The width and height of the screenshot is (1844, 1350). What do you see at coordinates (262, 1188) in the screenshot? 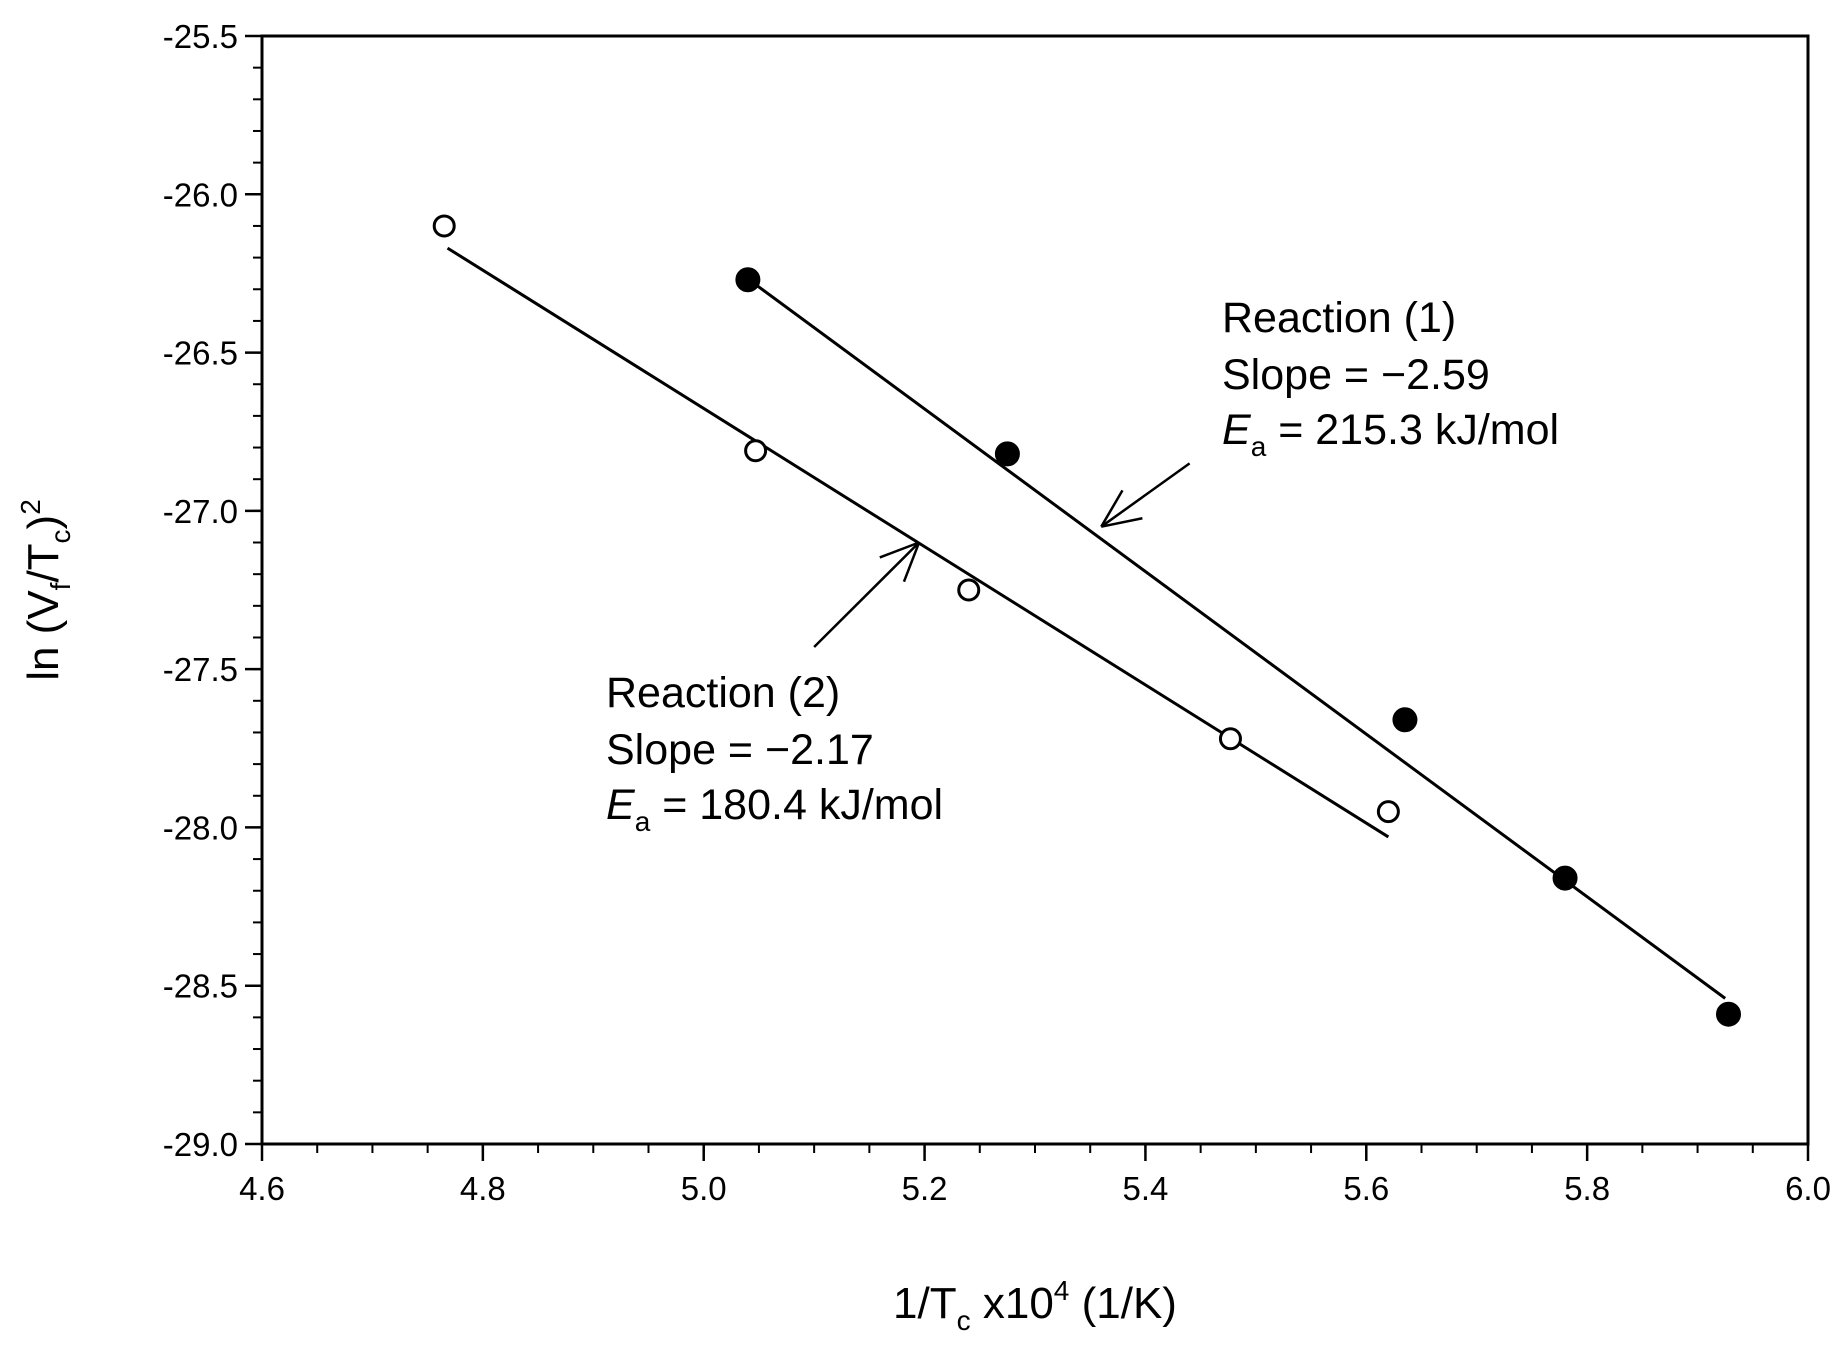
I see `x-tick-label: 4.6` at bounding box center [262, 1188].